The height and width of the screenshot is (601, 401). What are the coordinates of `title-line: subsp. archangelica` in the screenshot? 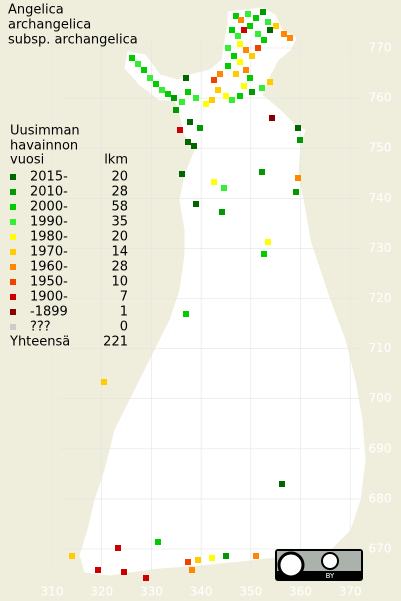 It's located at (73, 40).